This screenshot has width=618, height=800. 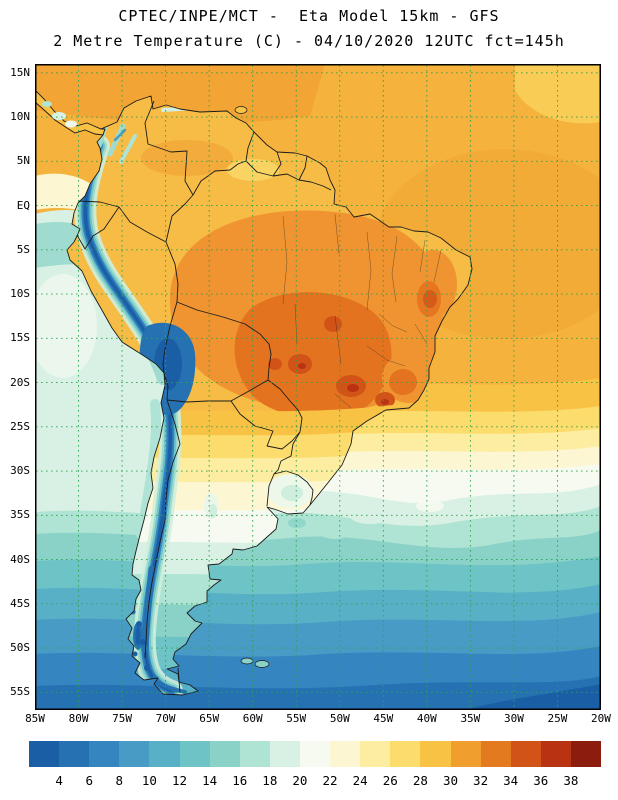 What do you see at coordinates (20, 692) in the screenshot?
I see `lat-label: 55S` at bounding box center [20, 692].